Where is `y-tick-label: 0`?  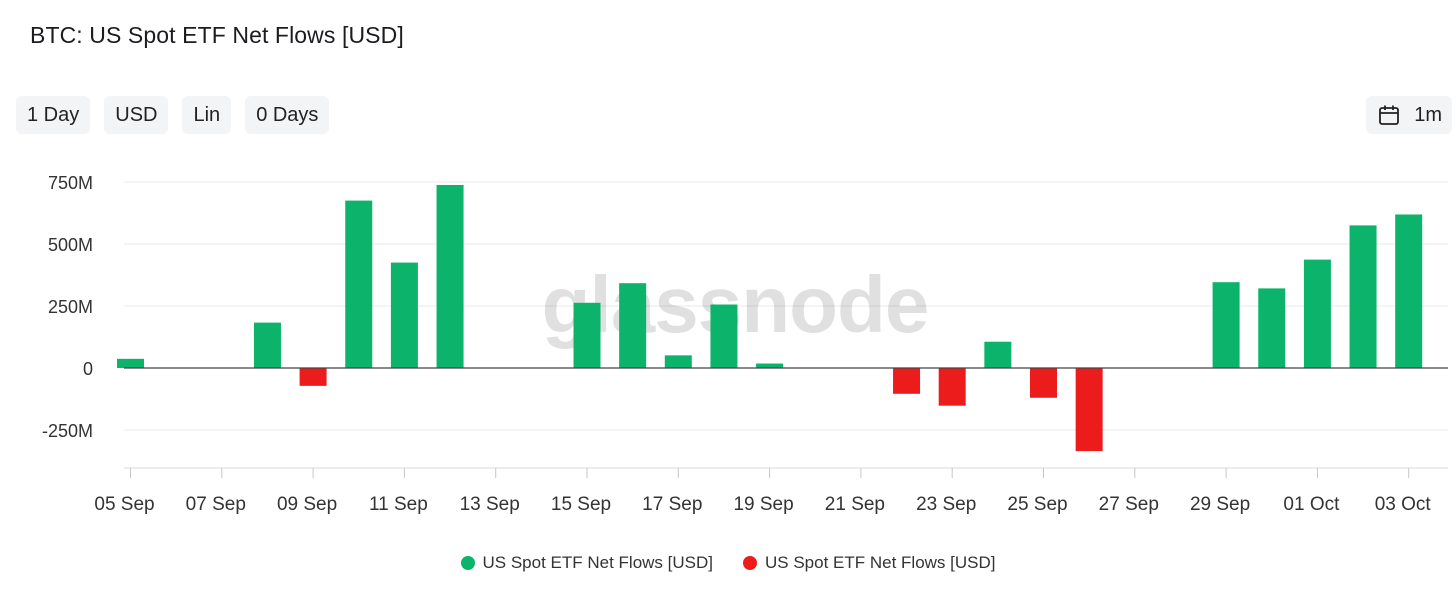 y-tick-label: 0 is located at coordinates (88, 369).